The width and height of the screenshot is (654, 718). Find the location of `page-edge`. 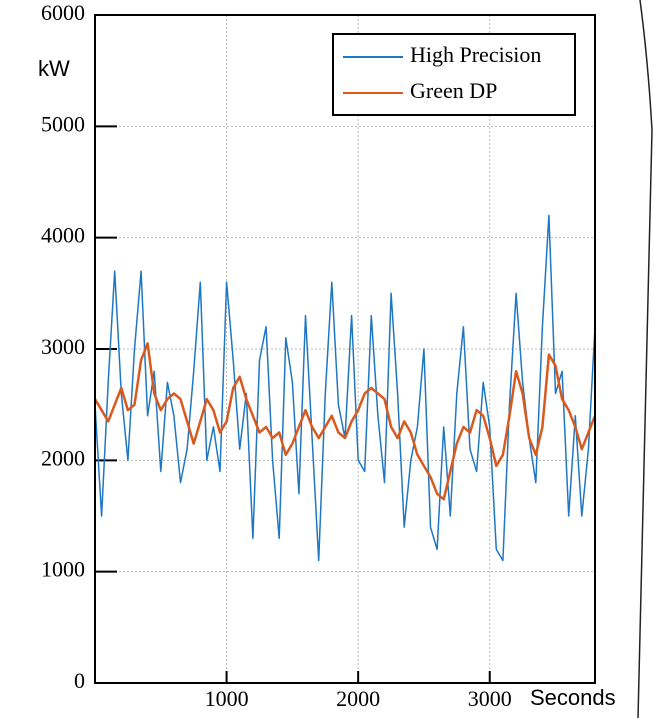

page-edge is located at coordinates (645, 359).